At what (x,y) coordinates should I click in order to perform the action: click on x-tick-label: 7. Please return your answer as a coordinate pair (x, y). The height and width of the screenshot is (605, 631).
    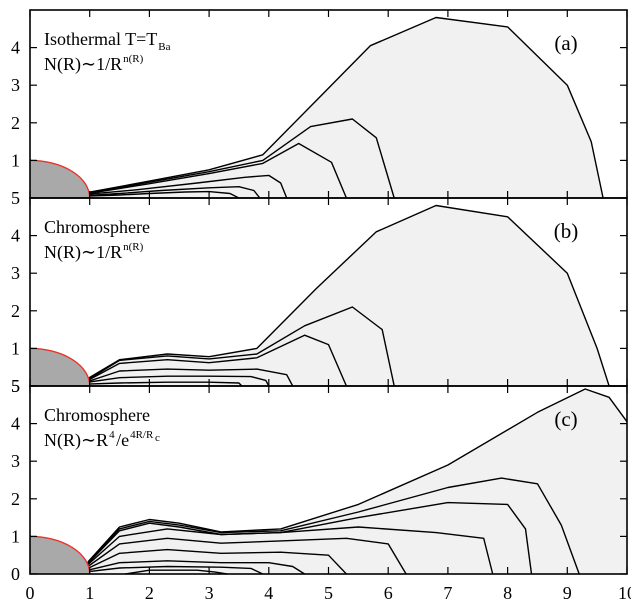
    Looking at the image, I should click on (447, 593).